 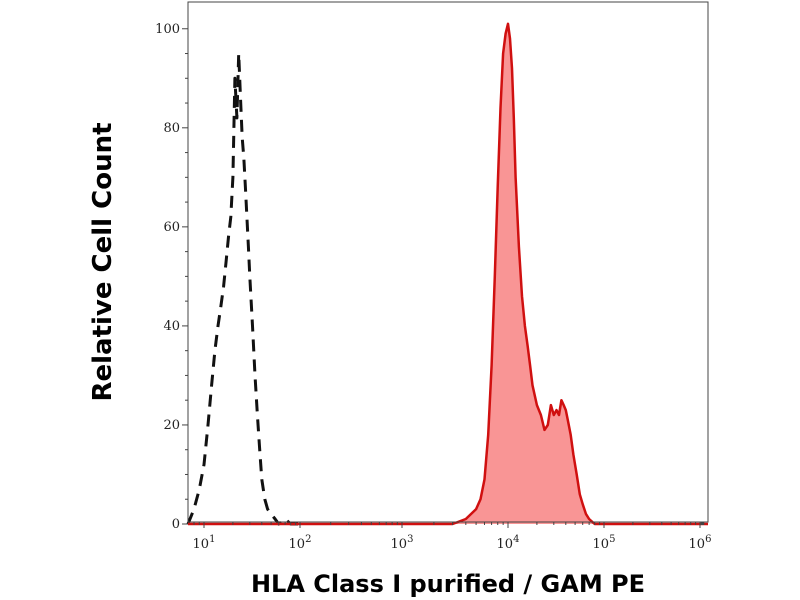 What do you see at coordinates (103, 261) in the screenshot?
I see `y-axis-title: Relative Cell Count` at bounding box center [103, 261].